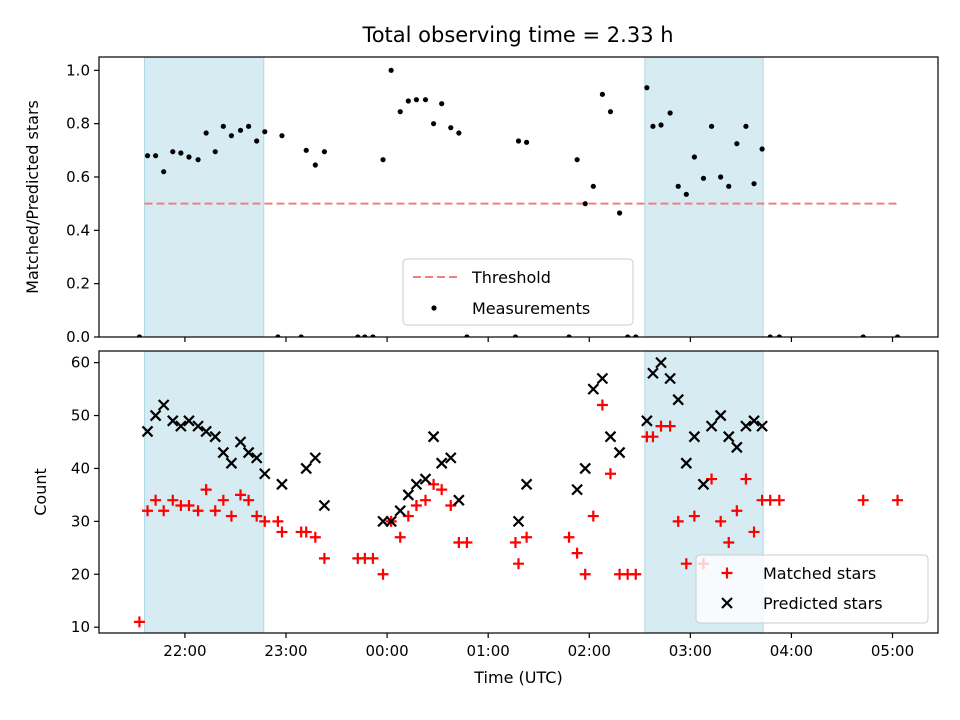  I want to click on y-tick-label: 0.4, so click(78, 230).